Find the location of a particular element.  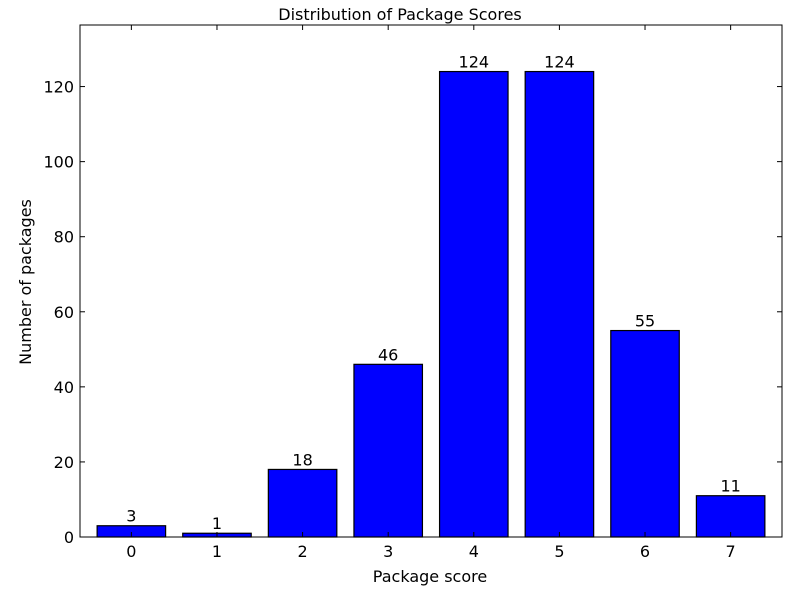

y-axis-label: Number of packages is located at coordinates (25, 282).